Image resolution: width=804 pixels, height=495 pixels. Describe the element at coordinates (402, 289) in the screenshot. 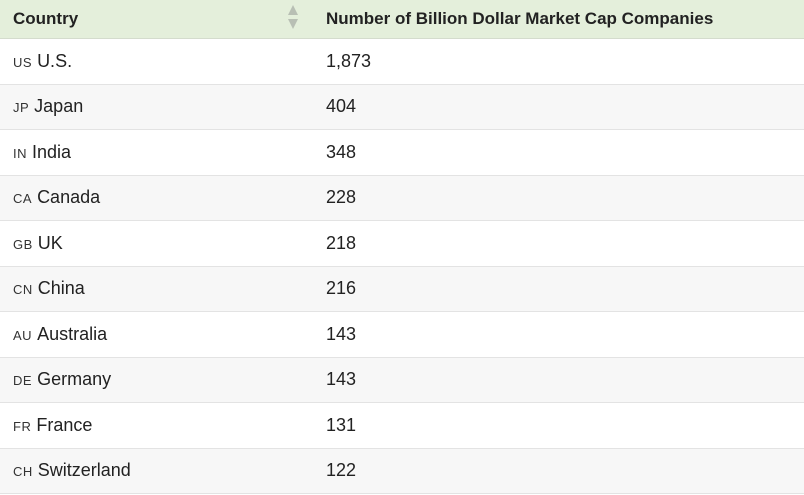

I see `table-row: CN China 216` at that location.